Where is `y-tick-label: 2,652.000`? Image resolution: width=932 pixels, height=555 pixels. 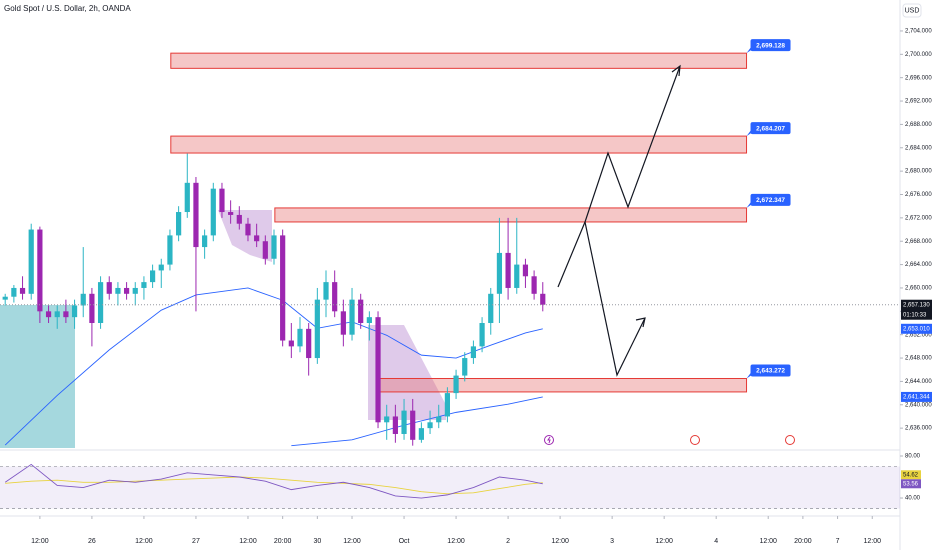 y-tick-label: 2,652.000 is located at coordinates (918, 335).